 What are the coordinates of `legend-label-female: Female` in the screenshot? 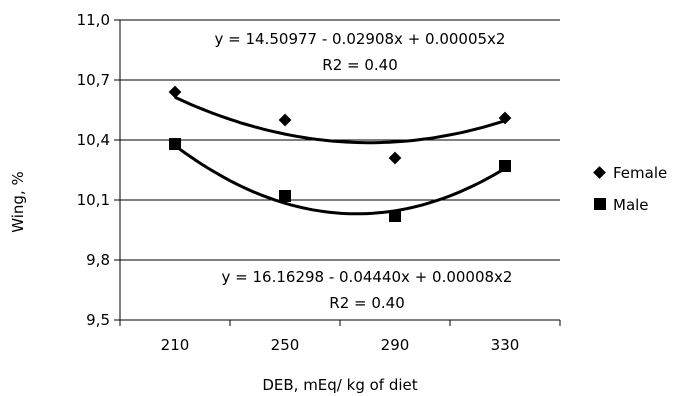 It's located at (640, 173).